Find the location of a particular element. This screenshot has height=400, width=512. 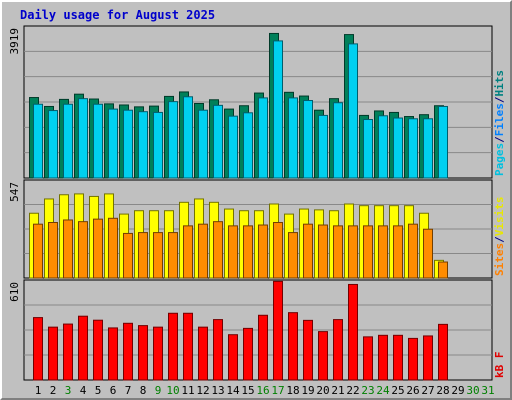

x-tick-label: 18 is located at coordinates (292, 390).